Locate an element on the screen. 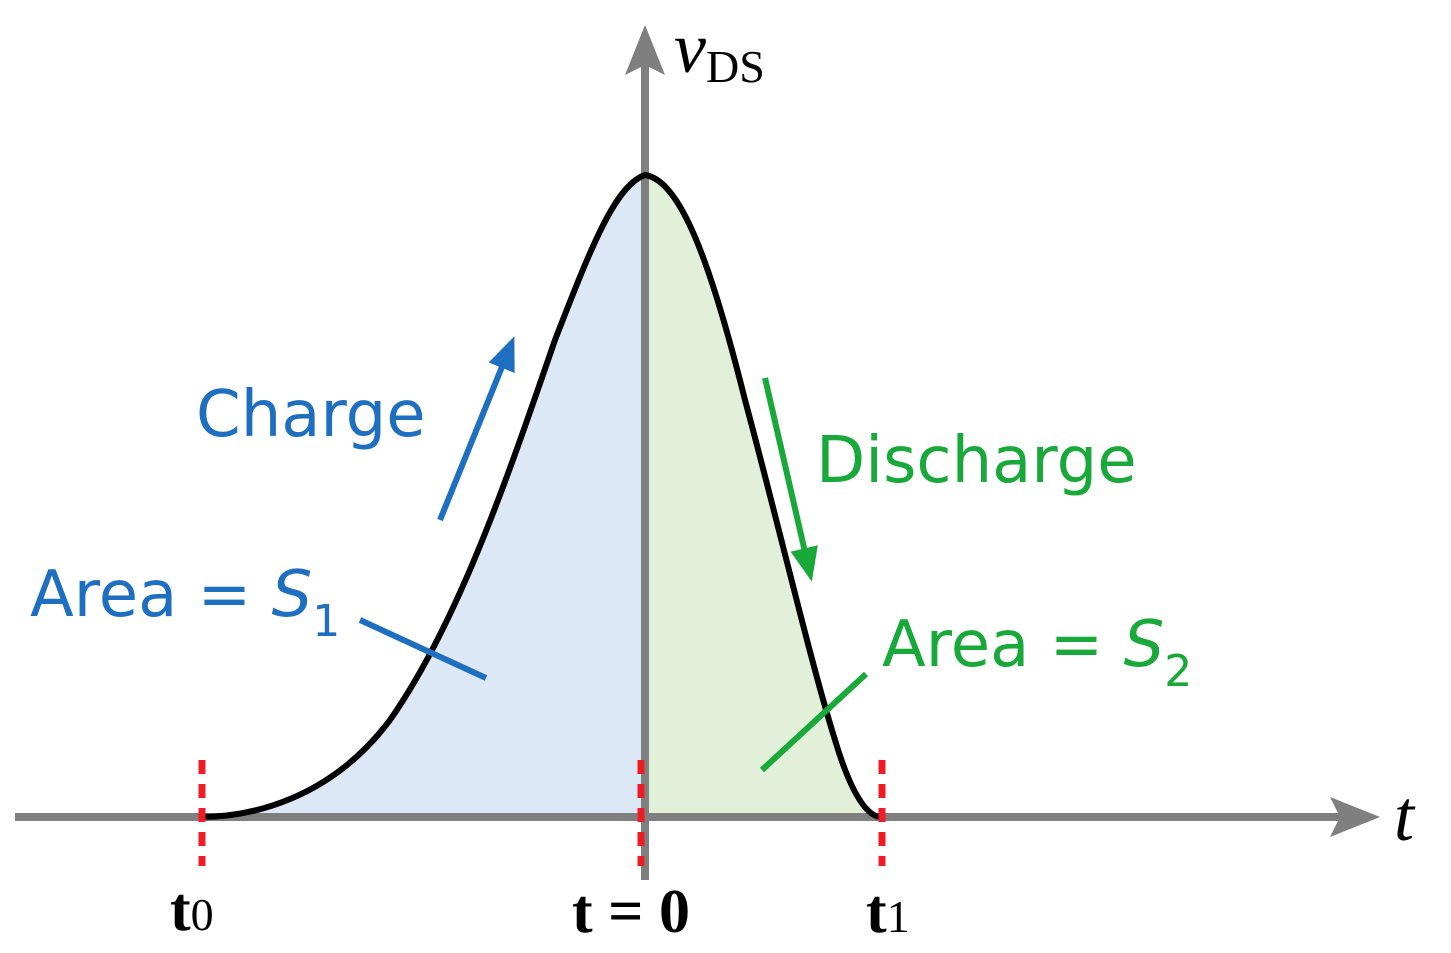 The height and width of the screenshot is (953, 1451). area1-label: Area = S1 is located at coordinates (185, 602).